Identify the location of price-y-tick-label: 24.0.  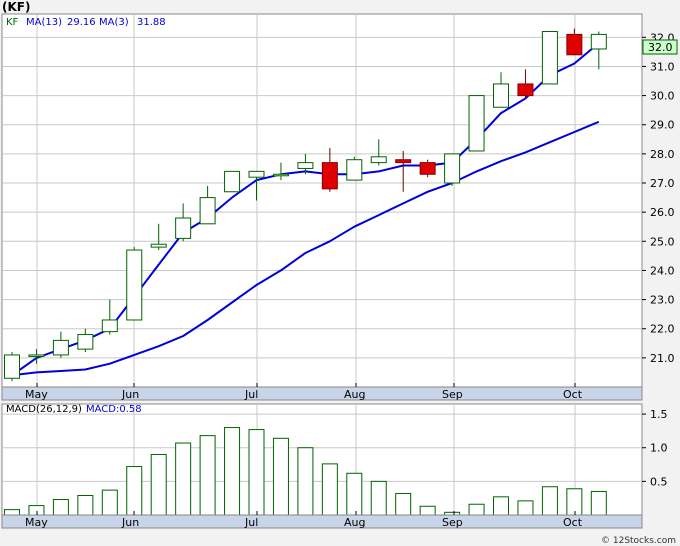
(662, 270).